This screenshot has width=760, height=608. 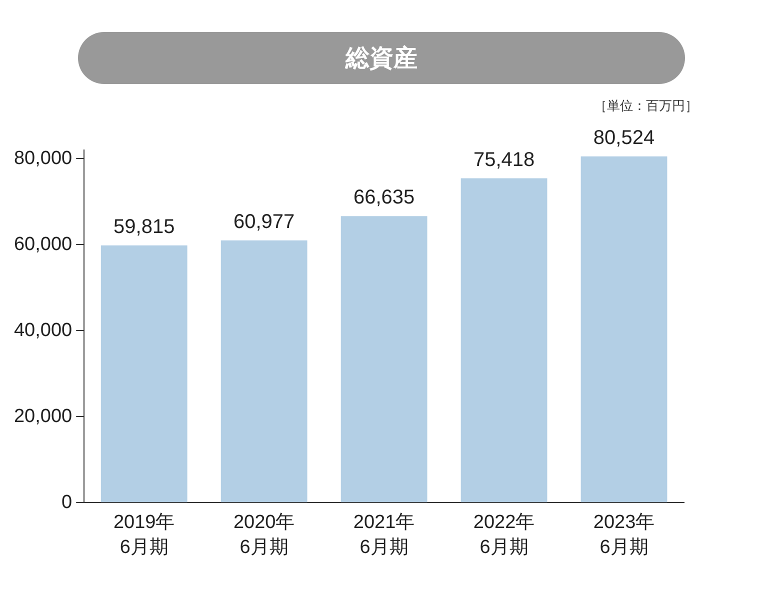 I want to click on y-tick-label: 60,000, so click(x=43, y=244).